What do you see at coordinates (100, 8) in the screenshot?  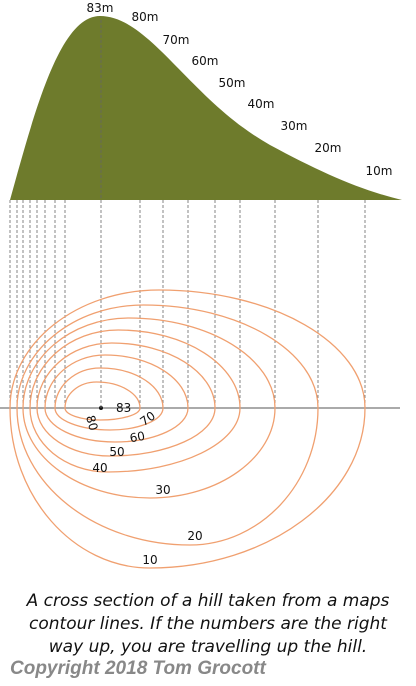 I see `profile-label: 83m` at bounding box center [100, 8].